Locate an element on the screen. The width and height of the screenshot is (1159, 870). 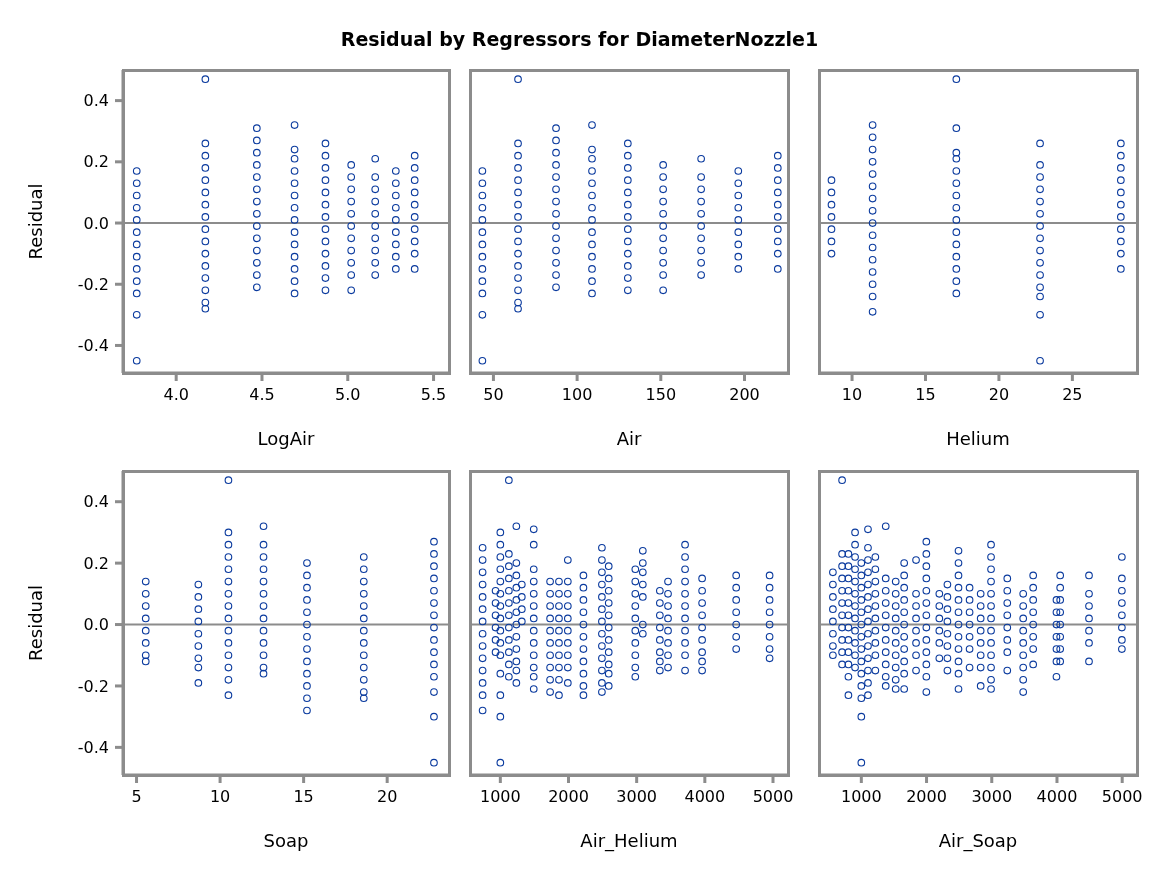
x-tick-label: 150 is located at coordinates (661, 395).